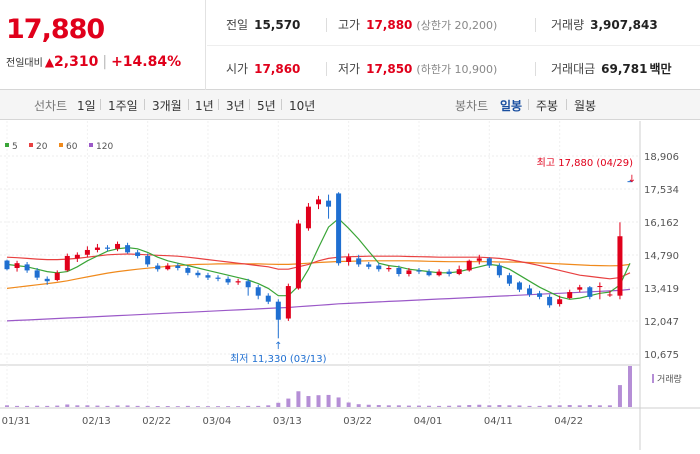 The image size is (700, 454). What do you see at coordinates (204, 106) in the screenshot?
I see `tab-1-year: 1년` at bounding box center [204, 106].